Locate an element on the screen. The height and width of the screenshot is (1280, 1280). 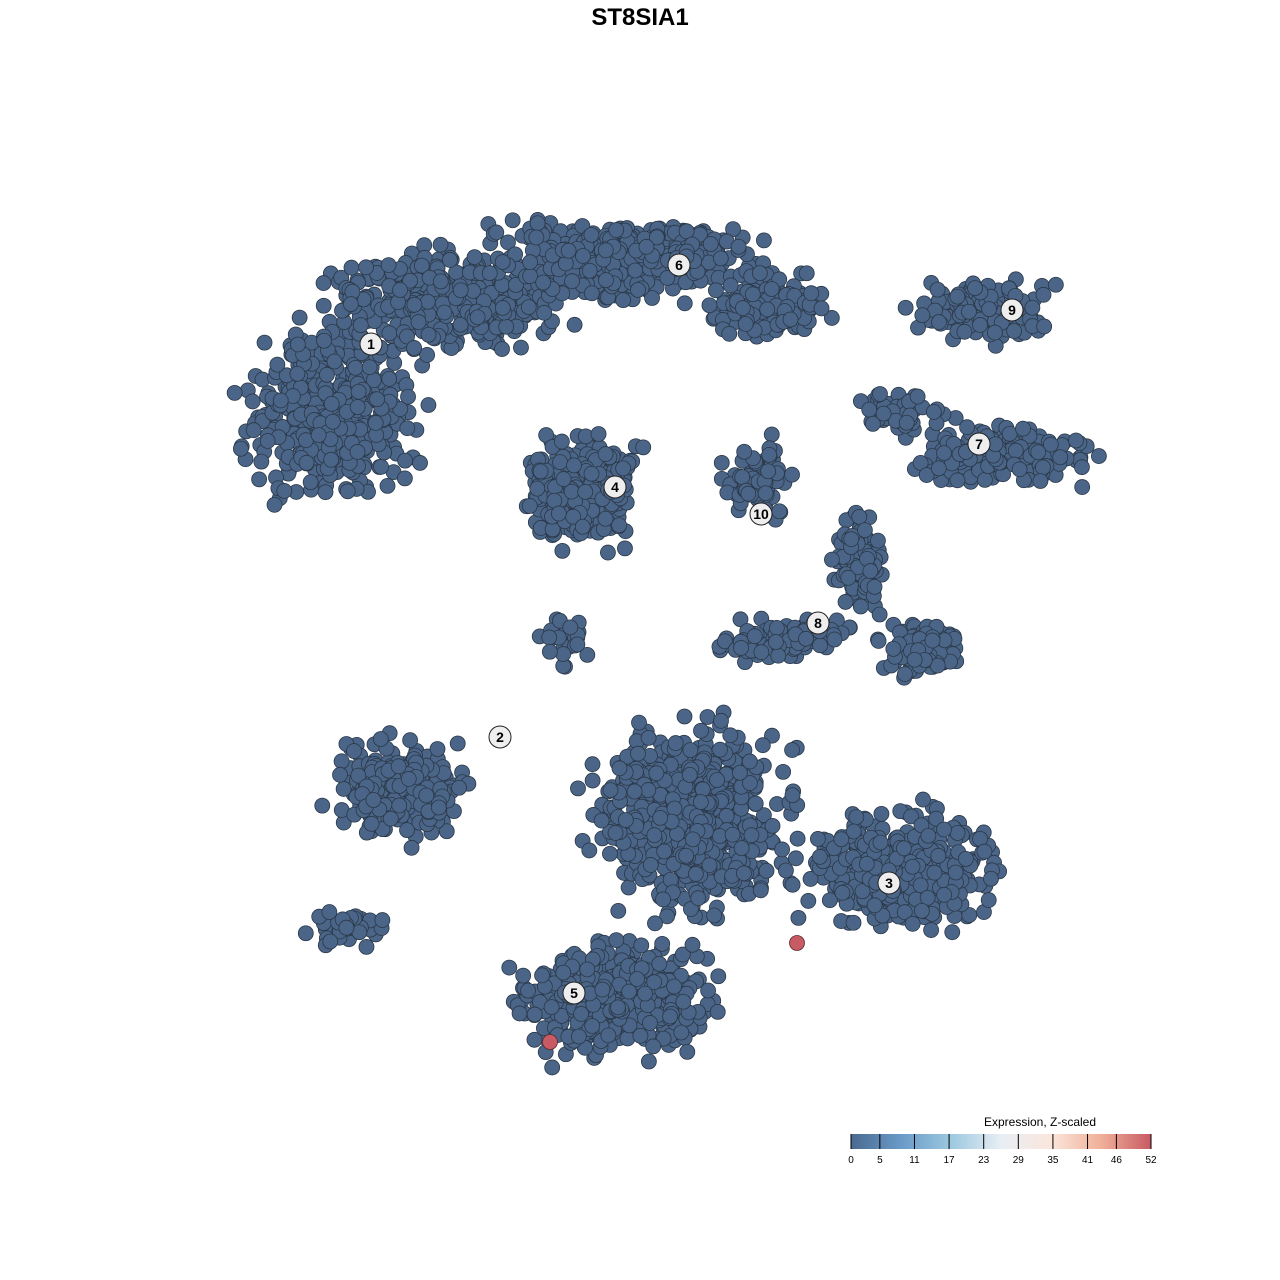
cluster-label-9: 9 is located at coordinates (1012, 310).